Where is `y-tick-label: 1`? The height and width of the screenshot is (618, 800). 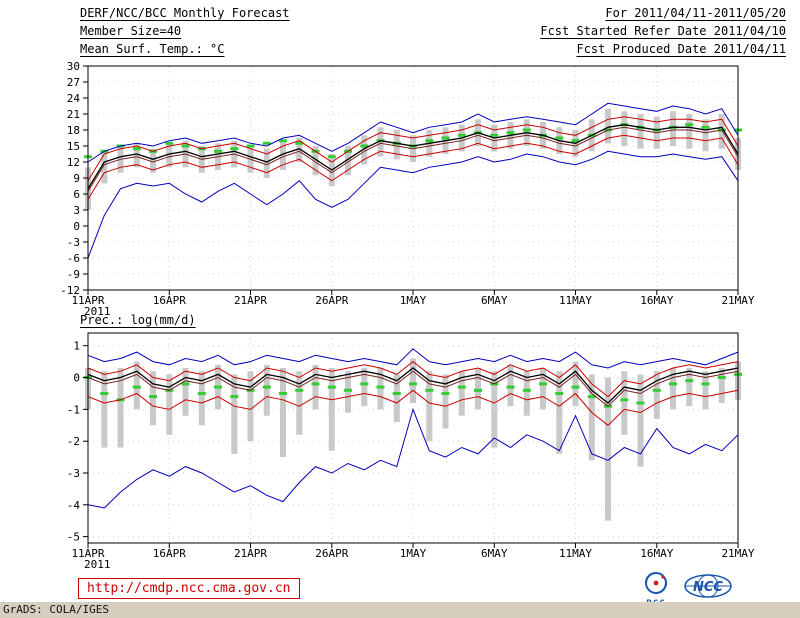
y-tick-label: 1 is located at coordinates (76, 346).